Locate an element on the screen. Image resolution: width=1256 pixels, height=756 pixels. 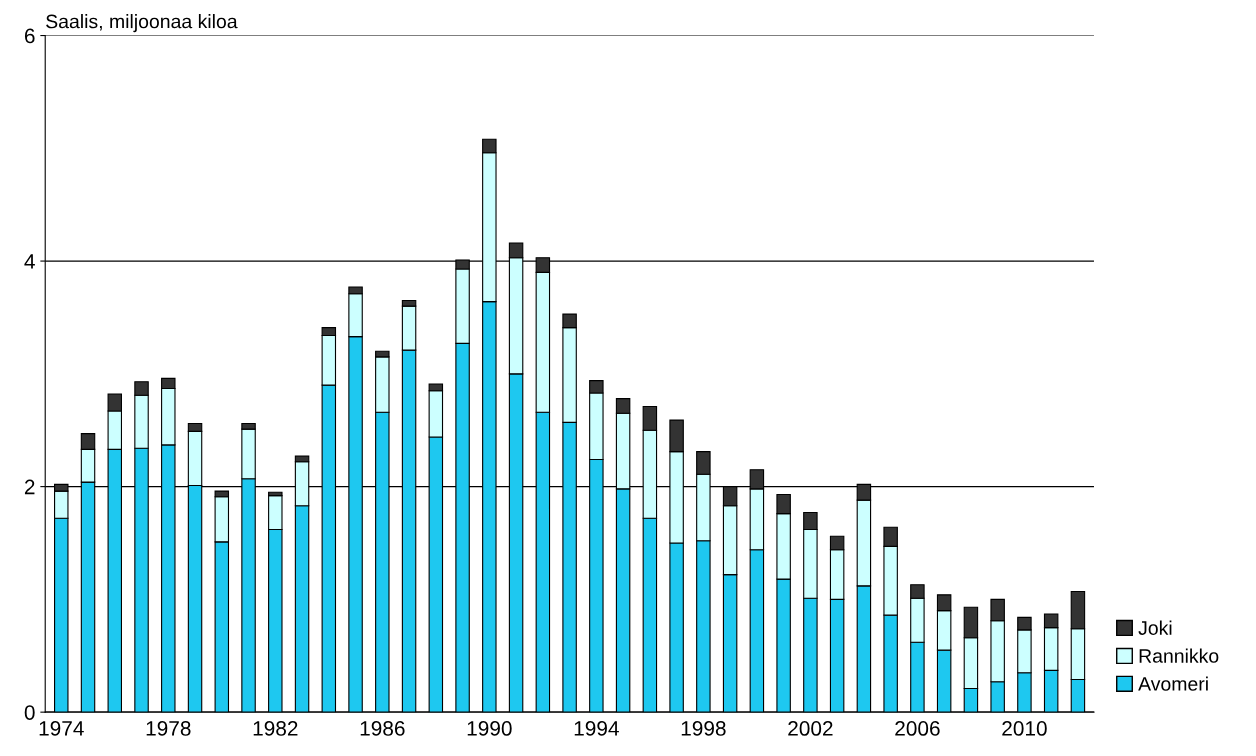
x-tick-label: 2010 is located at coordinates (1024, 728).